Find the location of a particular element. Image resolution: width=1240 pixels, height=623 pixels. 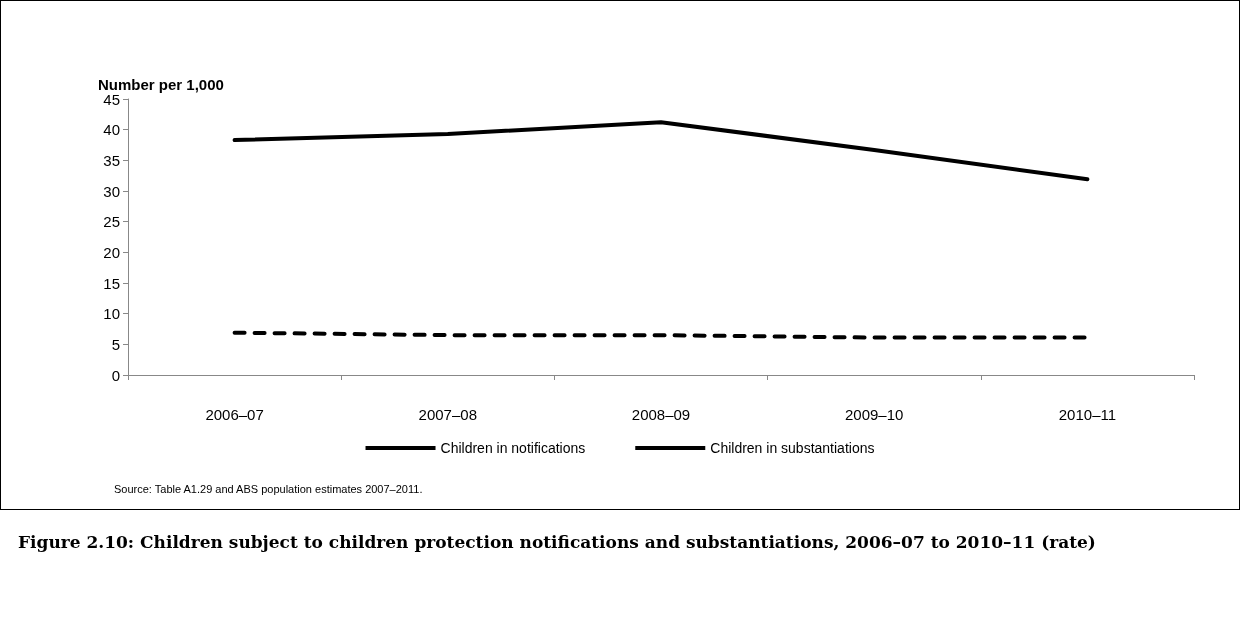

legend-label: Children in substantiations is located at coordinates (792, 448).